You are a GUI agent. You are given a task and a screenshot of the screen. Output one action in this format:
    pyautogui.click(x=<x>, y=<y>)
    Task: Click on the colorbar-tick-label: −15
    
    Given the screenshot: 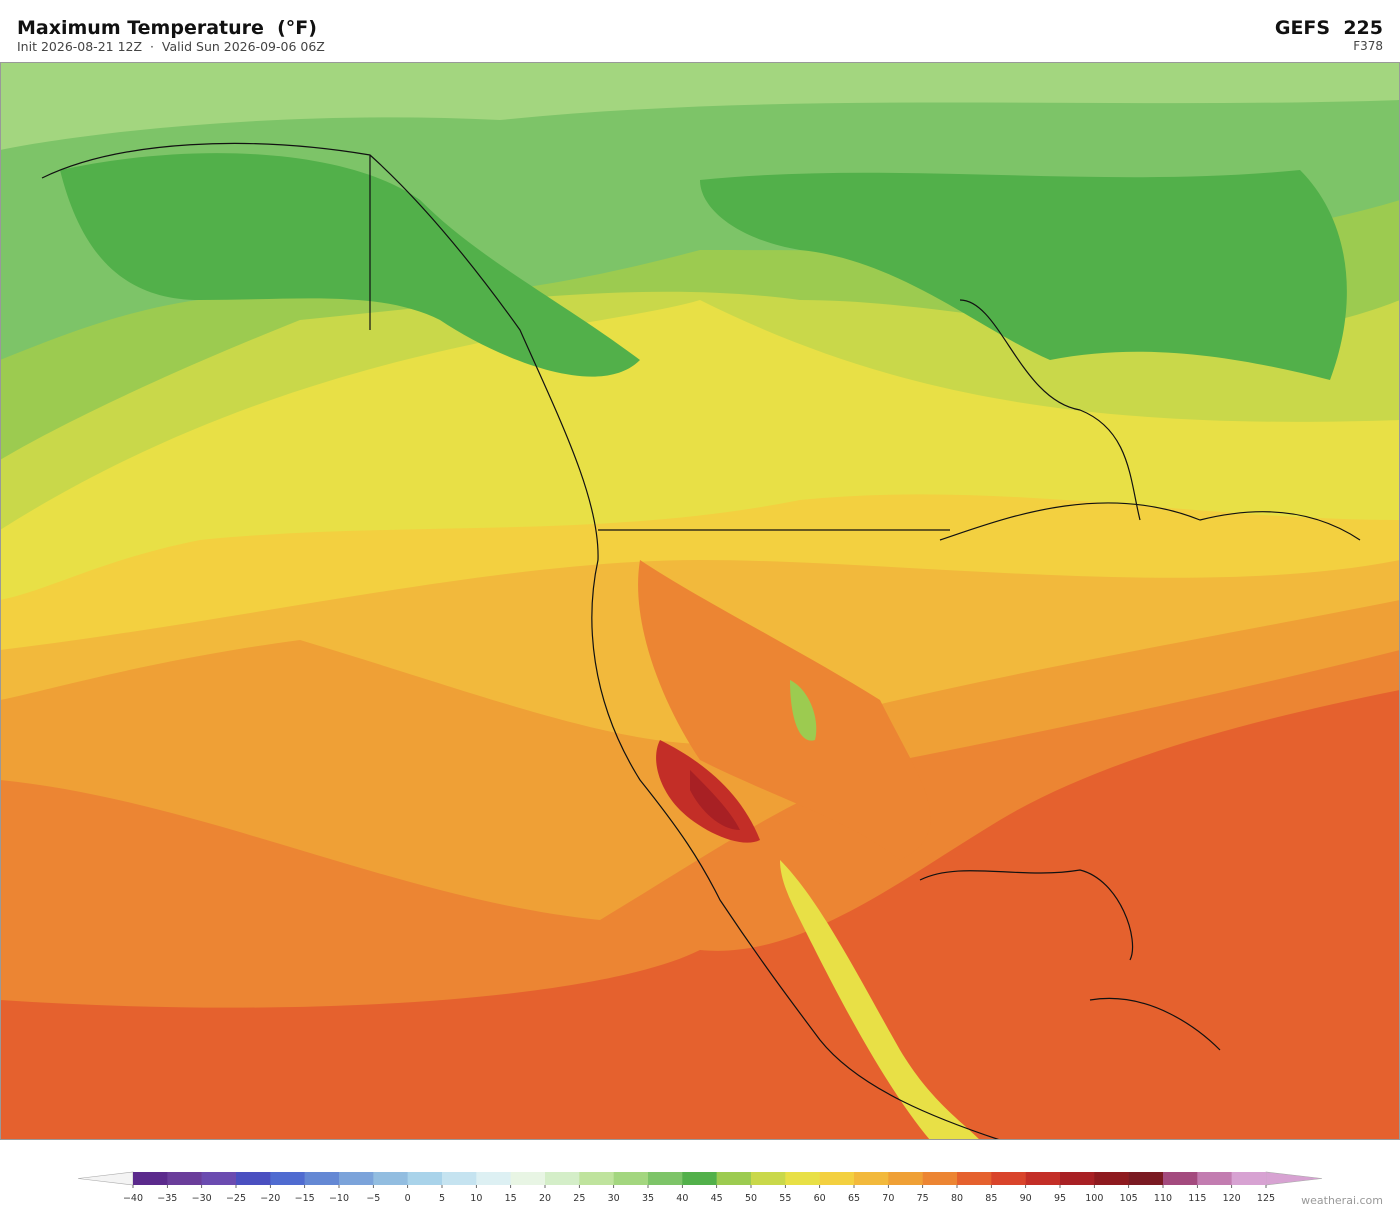 What is the action you would take?
    pyautogui.click(x=305, y=1198)
    